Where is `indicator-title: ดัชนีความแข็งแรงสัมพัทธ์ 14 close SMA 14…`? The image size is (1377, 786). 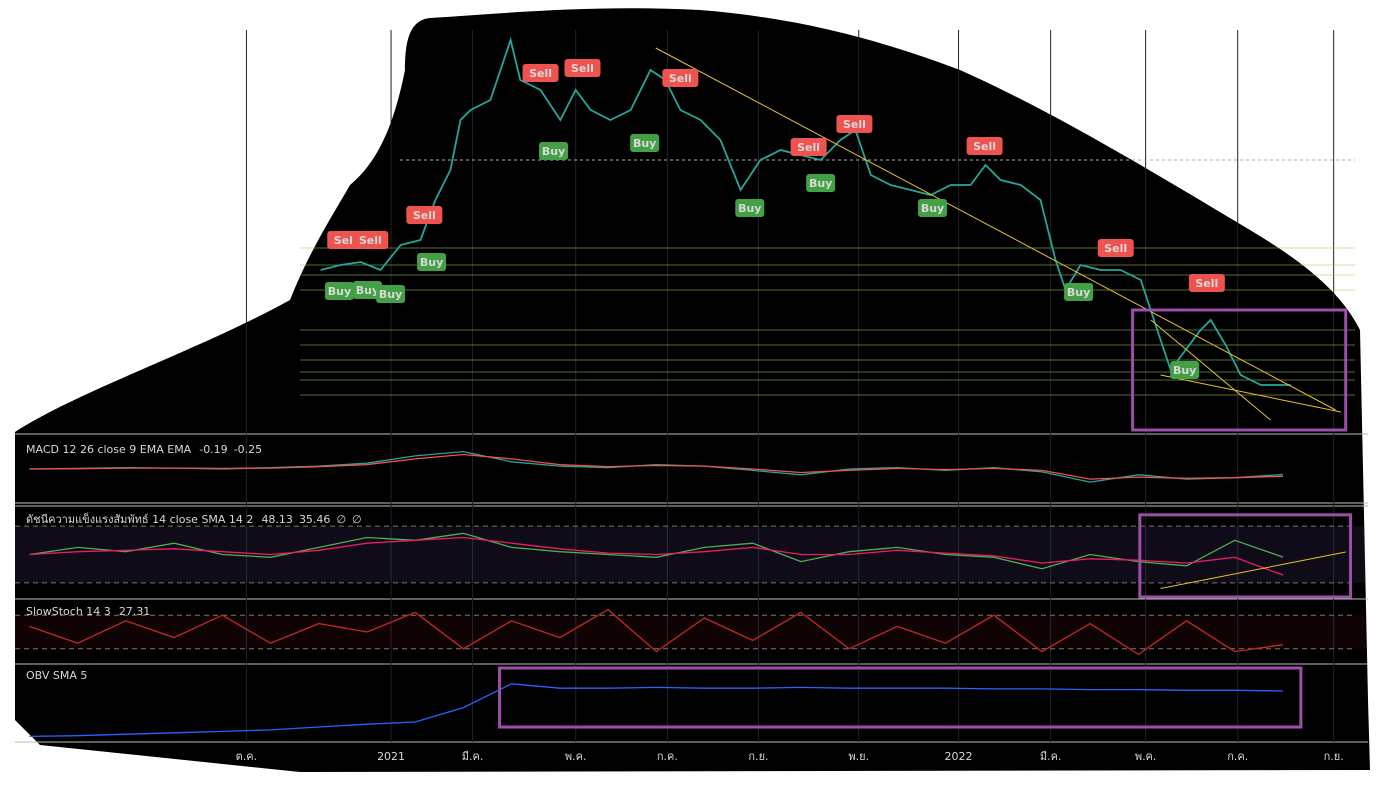
indicator-title: ดัชนีความแข็งแรงสัมพัทธ์ 14 close SMA 14… is located at coordinates (139, 519).